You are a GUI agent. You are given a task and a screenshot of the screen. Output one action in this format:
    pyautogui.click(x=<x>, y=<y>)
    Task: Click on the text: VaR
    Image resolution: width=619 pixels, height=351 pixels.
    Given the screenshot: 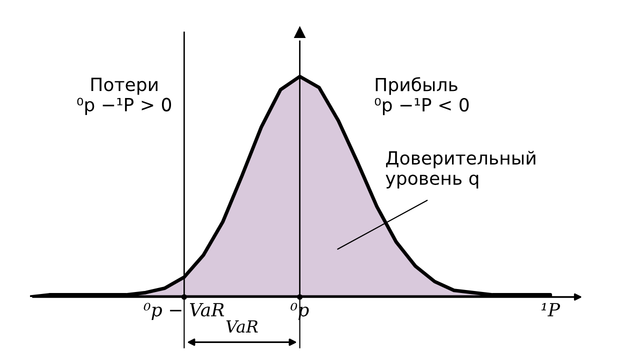 What is the action you would take?
    pyautogui.click(x=242, y=326)
    